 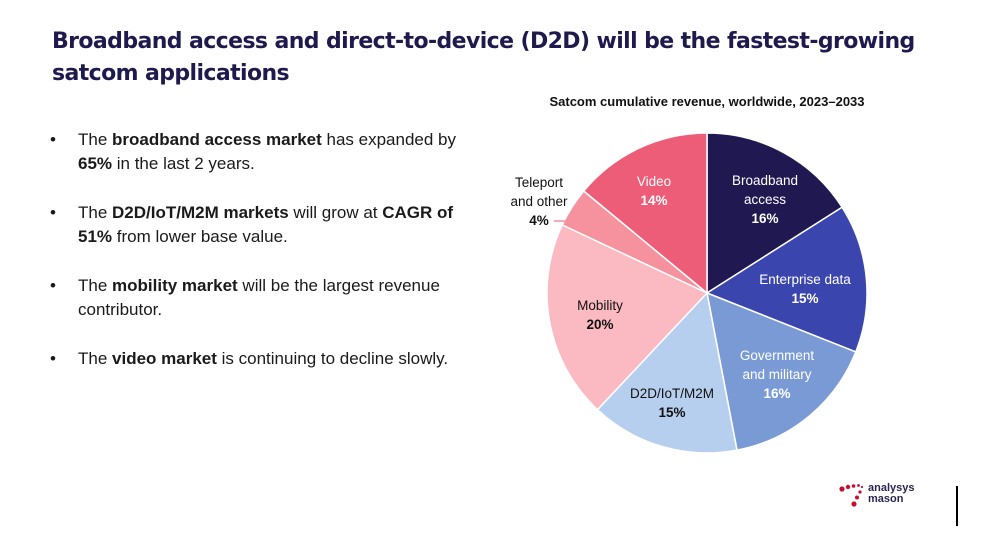 What do you see at coordinates (645, 213) in the screenshot?
I see `pie-slice-video` at bounding box center [645, 213].